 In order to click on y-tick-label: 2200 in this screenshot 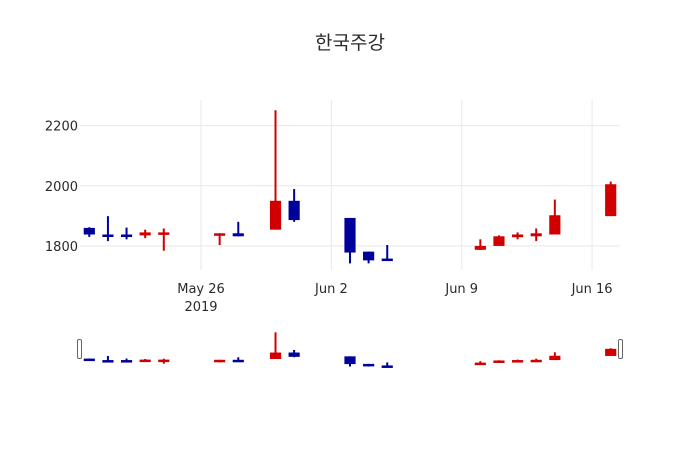, I will do `click(61, 127)`.